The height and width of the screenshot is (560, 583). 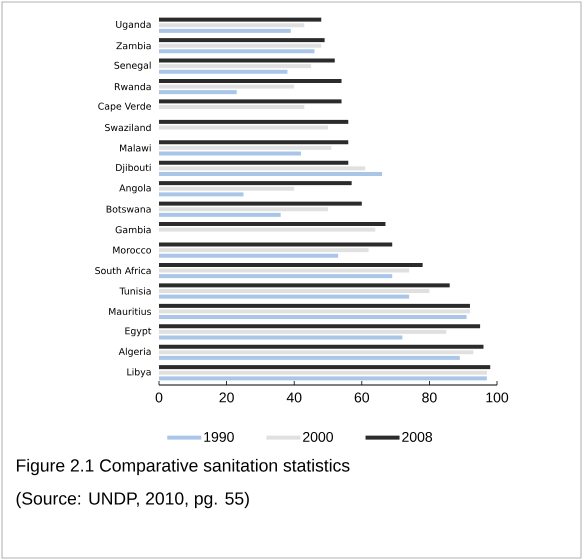 I want to click on y-tick-label: Morocco, so click(x=132, y=250).